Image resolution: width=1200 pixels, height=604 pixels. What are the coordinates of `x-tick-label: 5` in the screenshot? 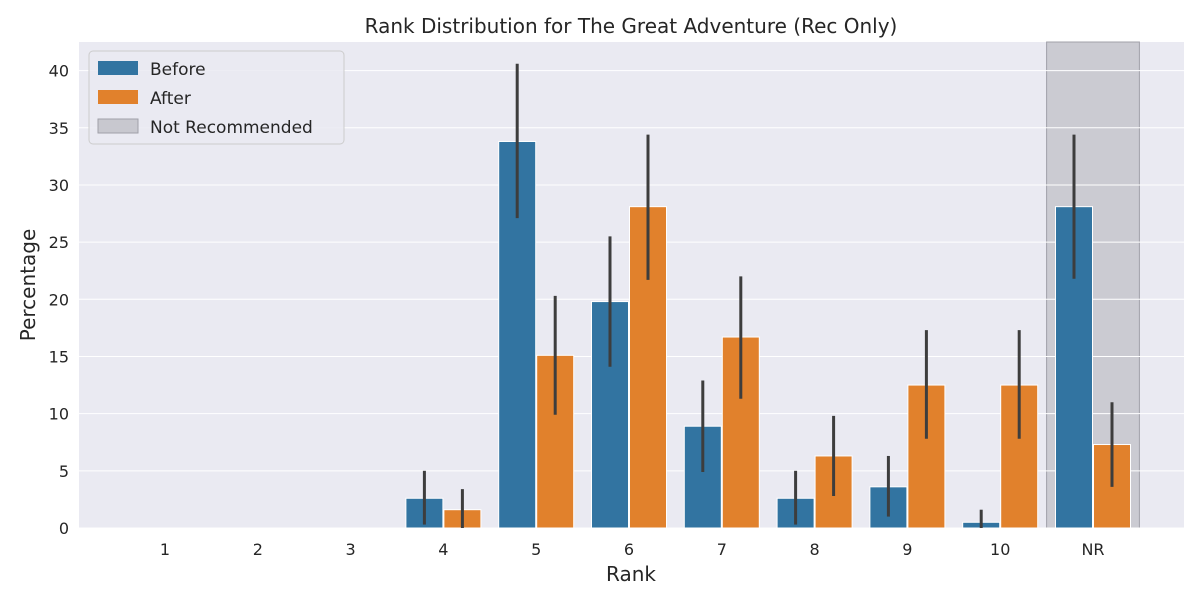 It's located at (536, 549).